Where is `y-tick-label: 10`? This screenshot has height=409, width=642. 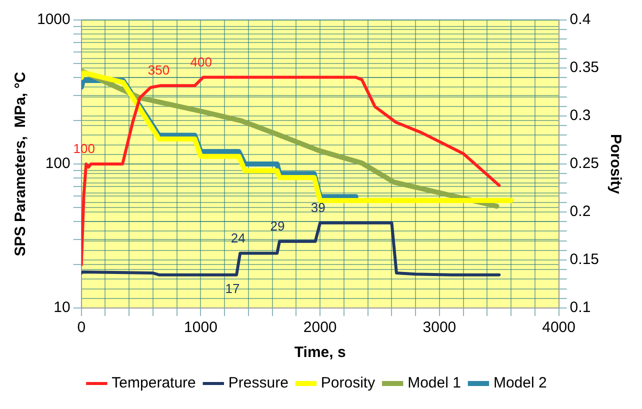
y-tick-label: 10 is located at coordinates (62, 307).